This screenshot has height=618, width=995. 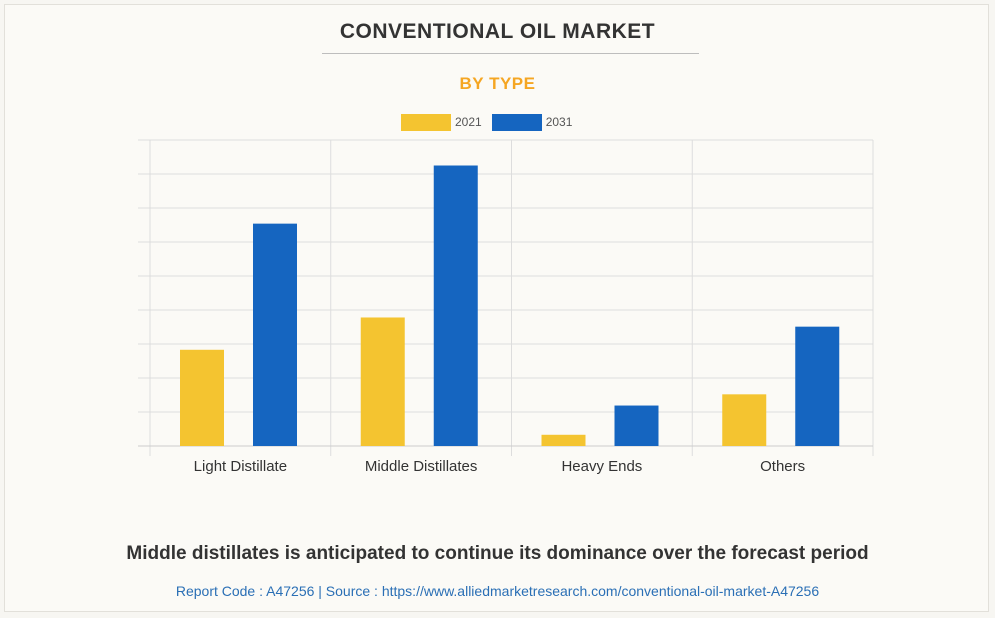 What do you see at coordinates (275, 334) in the screenshot?
I see `bar-2031-light-distillate` at bounding box center [275, 334].